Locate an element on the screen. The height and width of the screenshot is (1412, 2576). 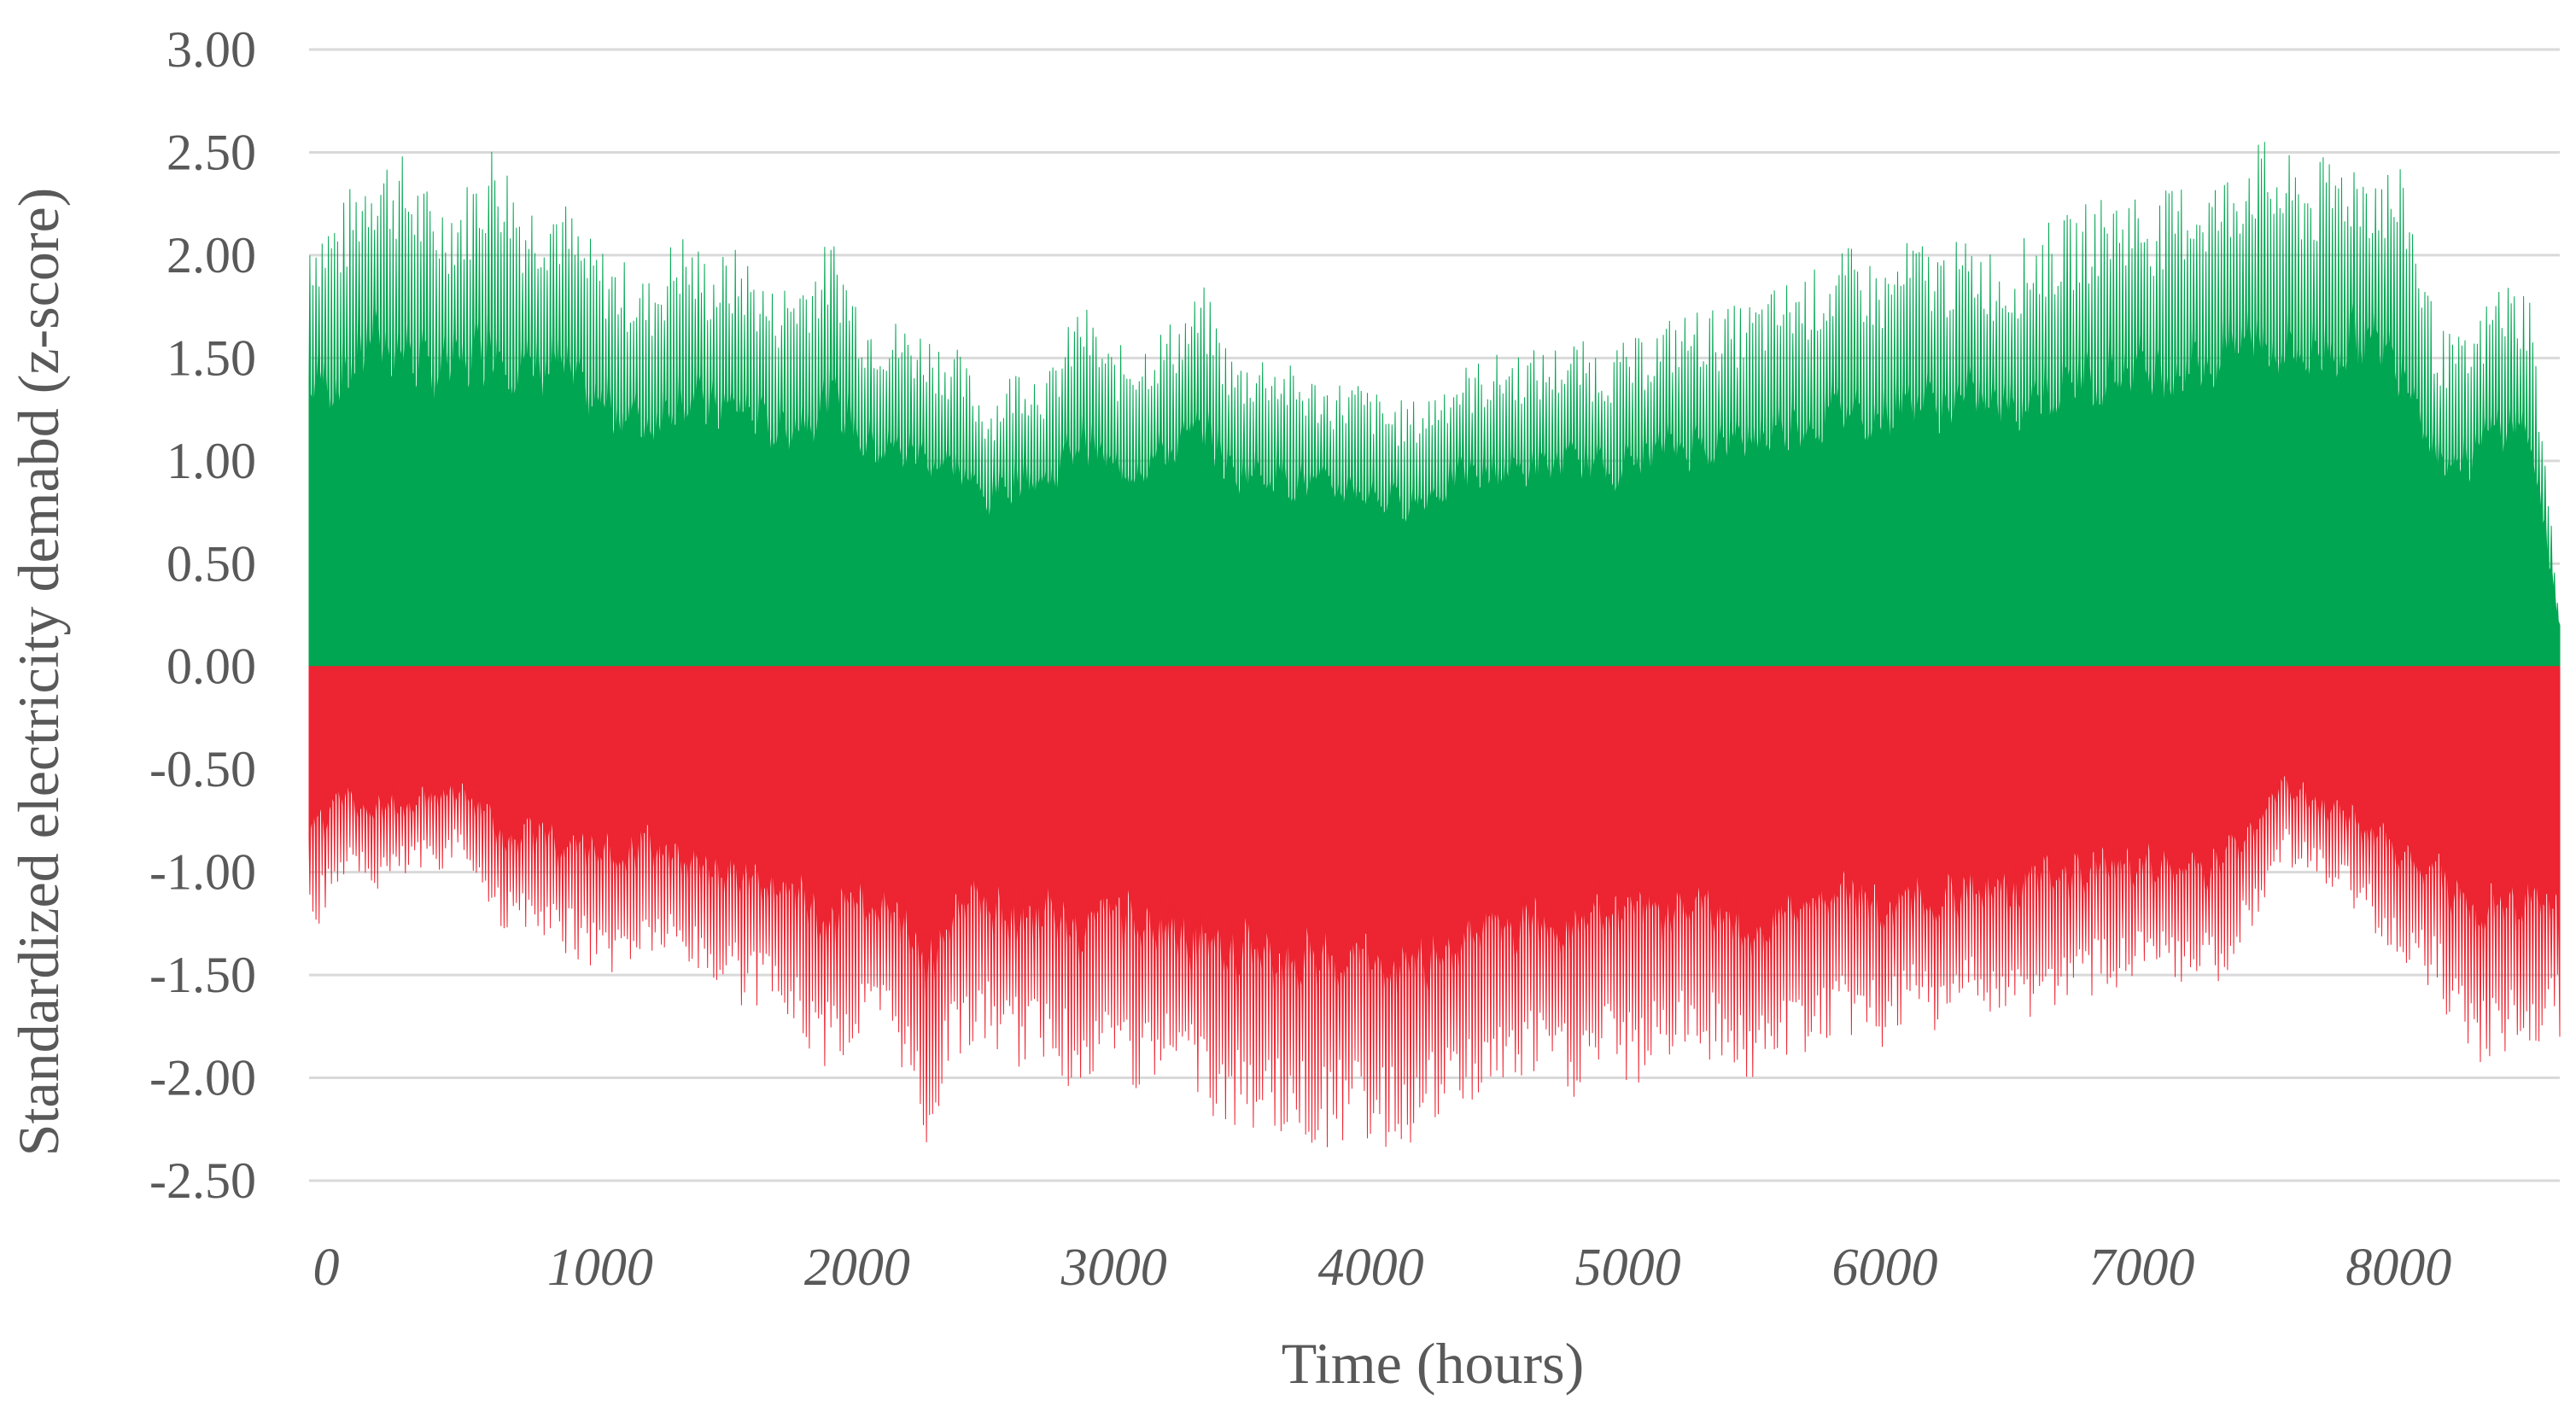
y-tick-label: 2.50 is located at coordinates (211, 152).